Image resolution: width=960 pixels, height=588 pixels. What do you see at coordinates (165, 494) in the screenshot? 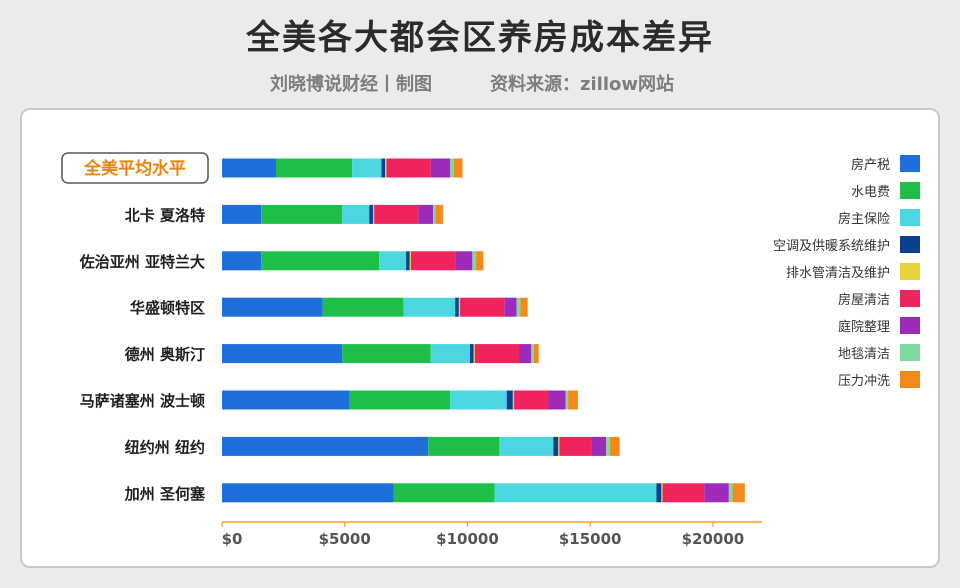
I see `category-label: 加州 圣何塞` at bounding box center [165, 494].